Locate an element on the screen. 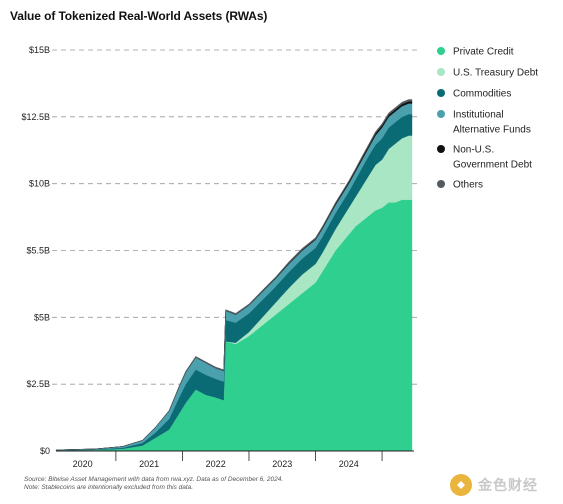 This screenshot has width=563, height=504. x-tick-label: 2020 is located at coordinates (83, 464).